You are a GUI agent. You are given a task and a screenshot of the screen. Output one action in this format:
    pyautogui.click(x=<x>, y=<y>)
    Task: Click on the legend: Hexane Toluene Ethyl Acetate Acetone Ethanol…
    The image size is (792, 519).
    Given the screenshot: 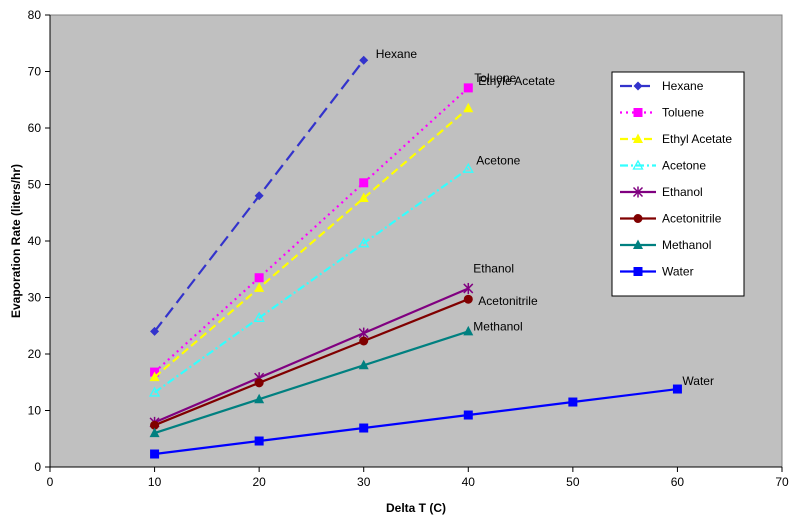 What is the action you would take?
    pyautogui.click(x=678, y=184)
    